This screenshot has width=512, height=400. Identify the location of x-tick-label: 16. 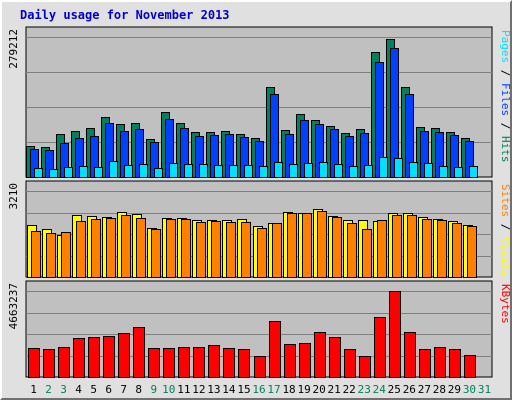
(258, 389).